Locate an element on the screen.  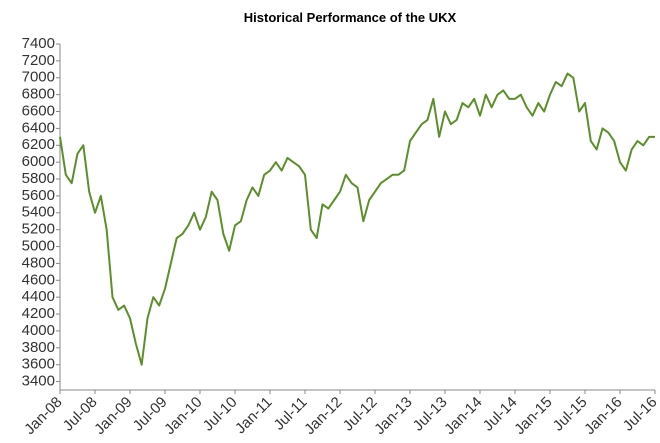
x-tick-label: Jan-13 is located at coordinates (393, 416).